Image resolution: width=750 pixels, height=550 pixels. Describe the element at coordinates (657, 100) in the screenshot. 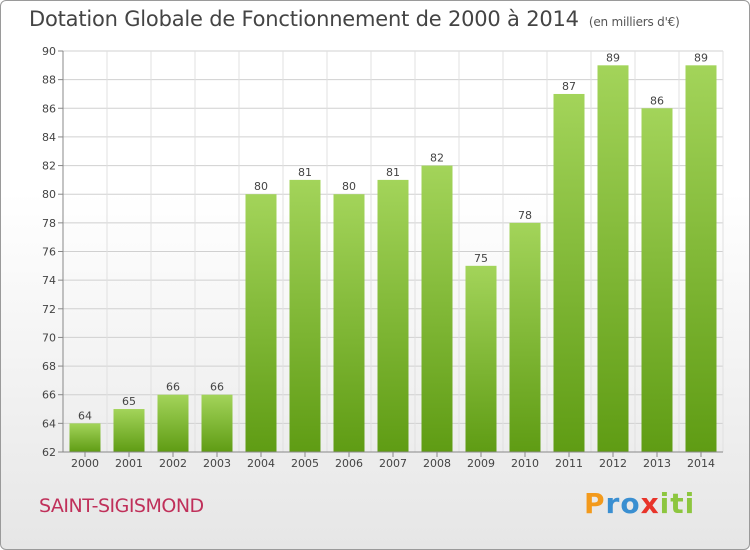

I see `data-label: 86` at that location.